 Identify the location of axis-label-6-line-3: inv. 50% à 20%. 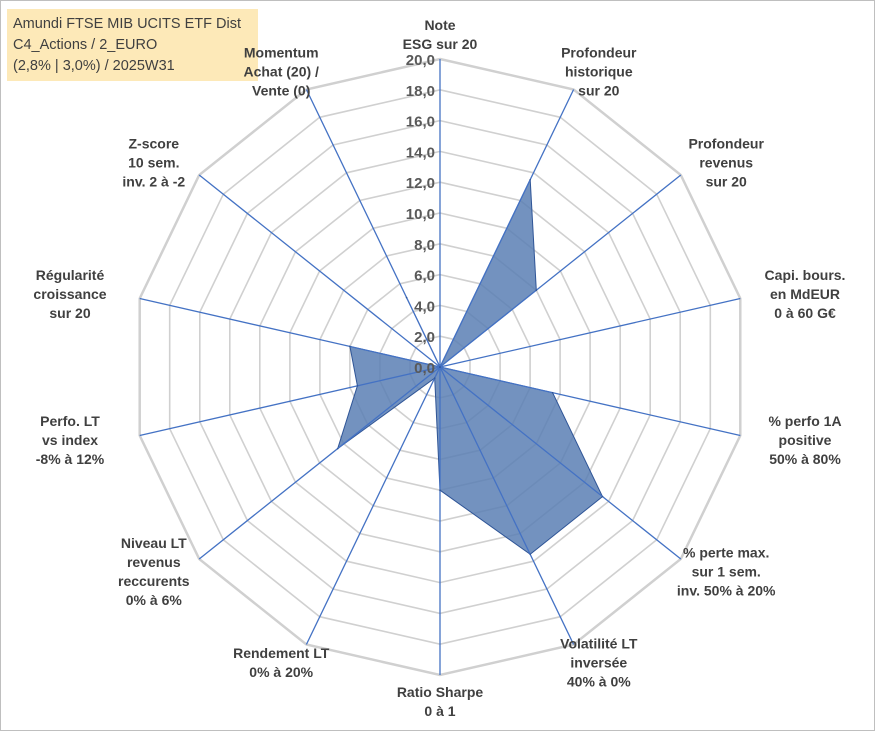
(726, 591).